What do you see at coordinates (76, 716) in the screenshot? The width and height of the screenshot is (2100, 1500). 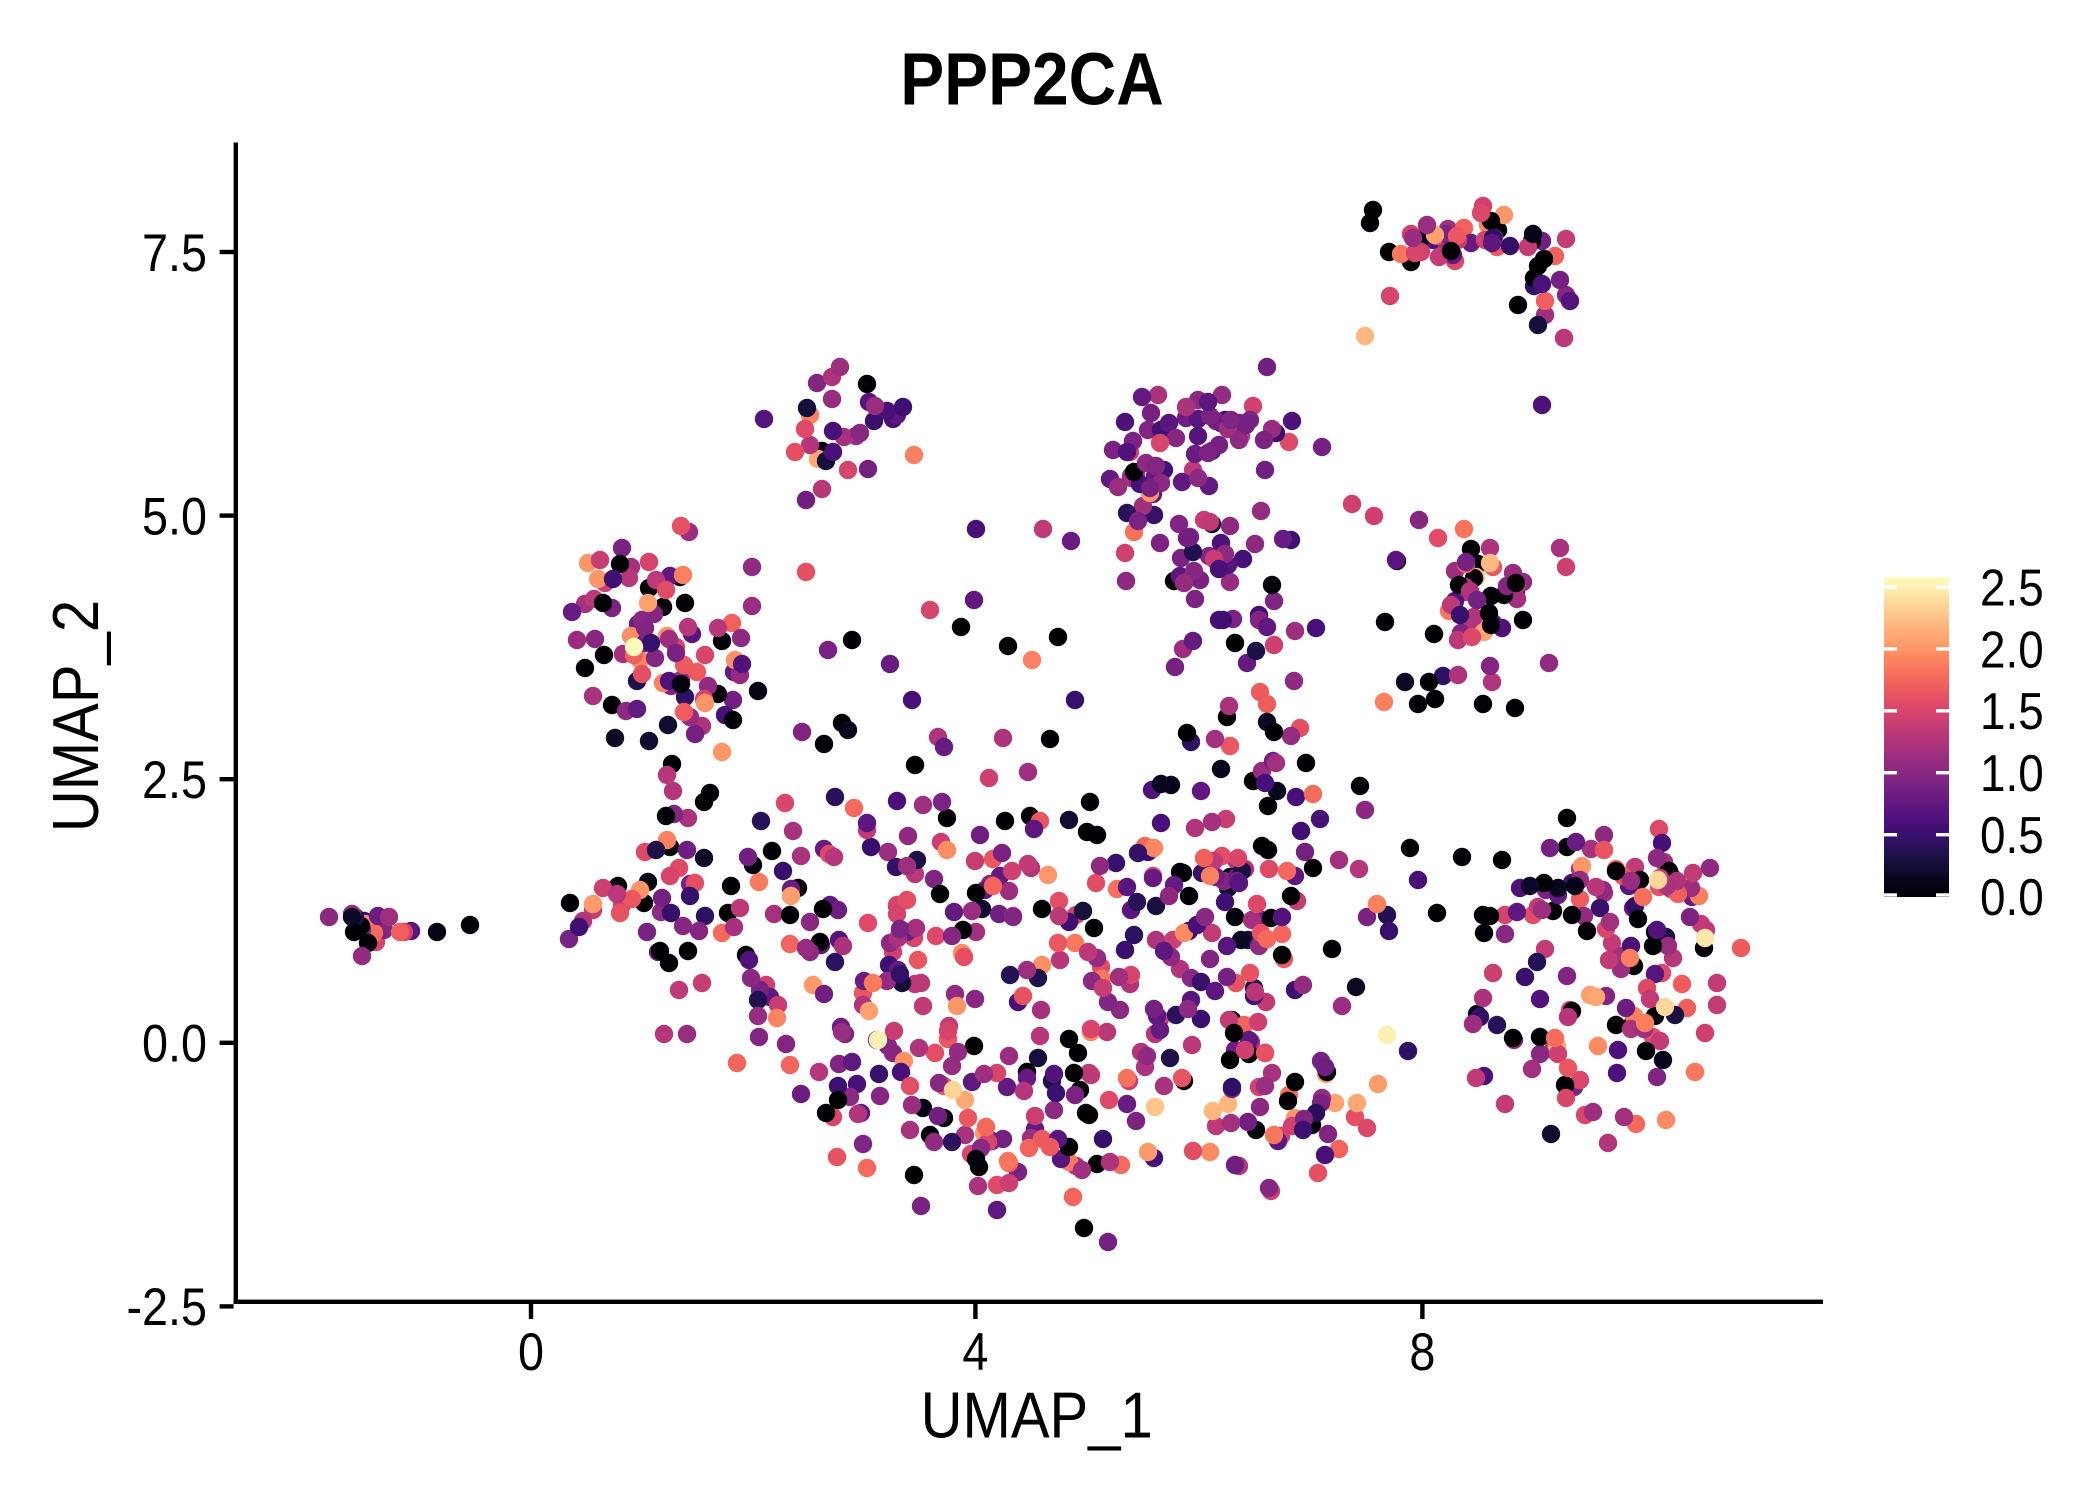 I see `svg-text: UMAP_2` at bounding box center [76, 716].